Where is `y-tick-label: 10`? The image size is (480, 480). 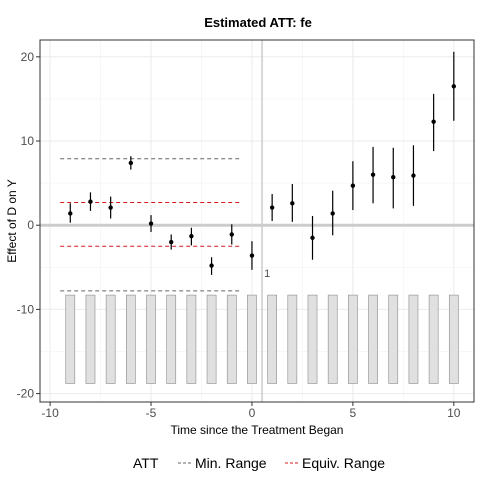
y-tick-label: 10 is located at coordinates (28, 141).